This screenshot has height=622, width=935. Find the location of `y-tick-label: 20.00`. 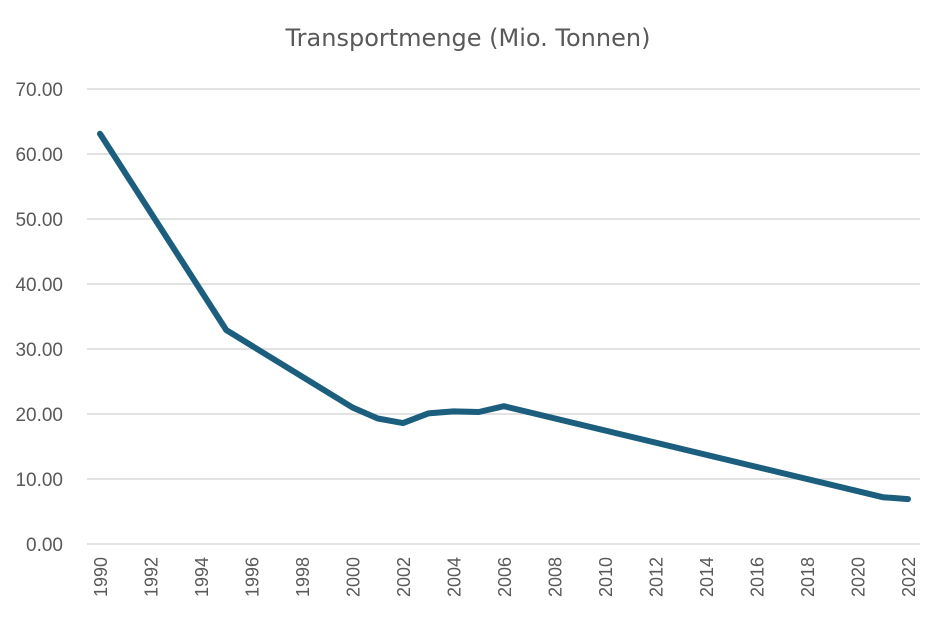

y-tick-label: 20.00 is located at coordinates (39, 415).